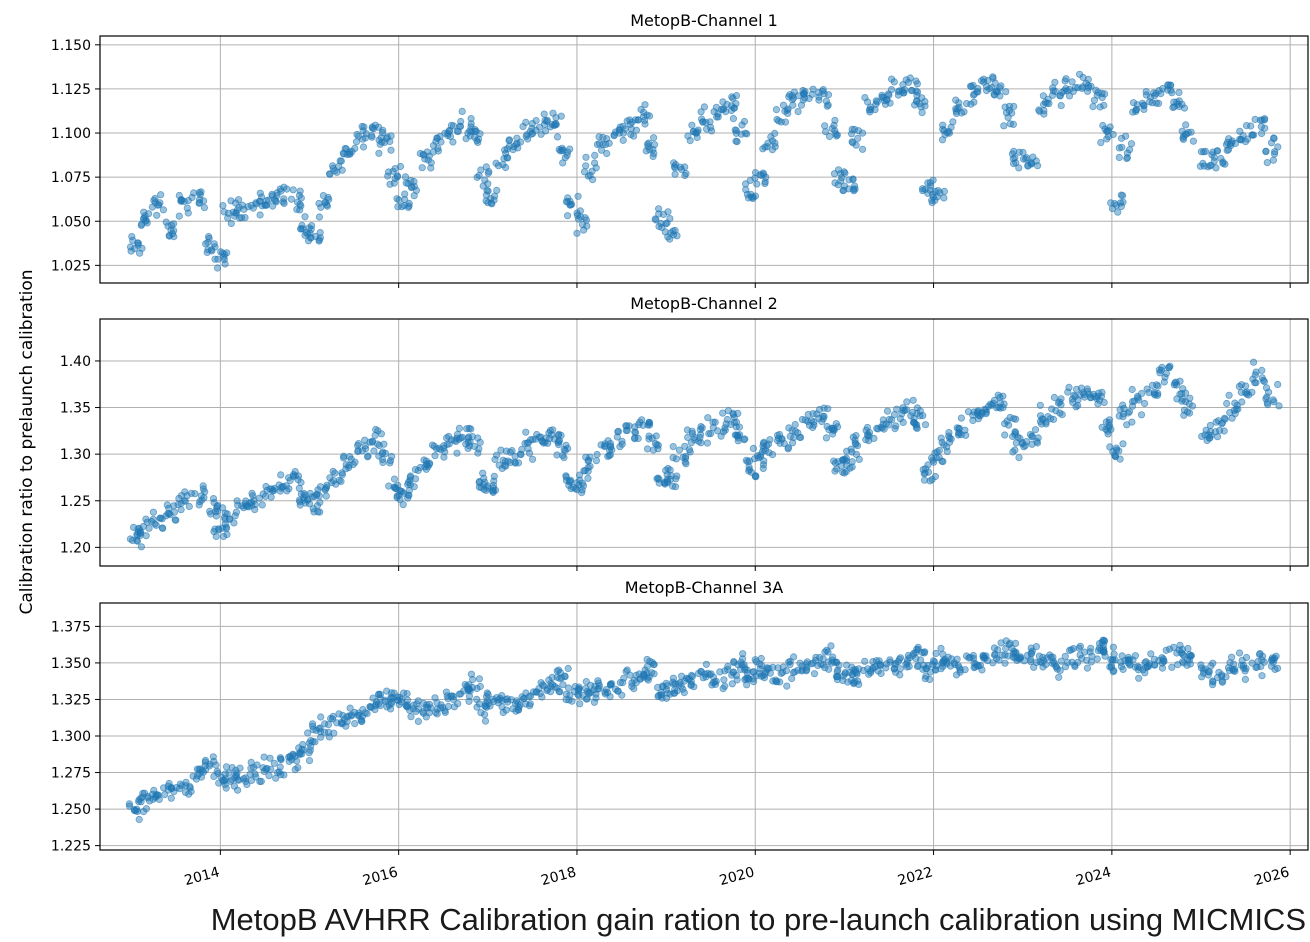 This screenshot has width=1310, height=942. What do you see at coordinates (71, 700) in the screenshot?
I see `y-tick-label: 1.325` at bounding box center [71, 700].